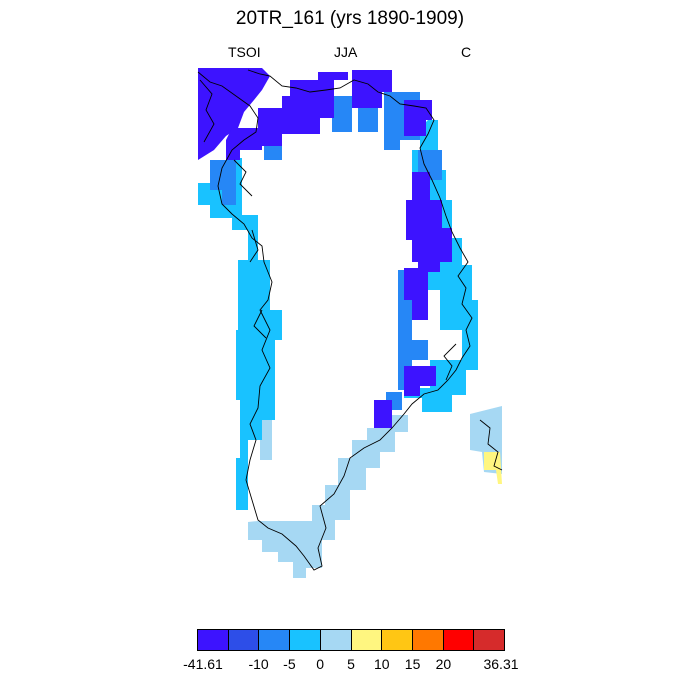 This screenshot has height=700, width=700. What do you see at coordinates (258, 664) in the screenshot?
I see `colorbar-tick-label: -10` at bounding box center [258, 664].